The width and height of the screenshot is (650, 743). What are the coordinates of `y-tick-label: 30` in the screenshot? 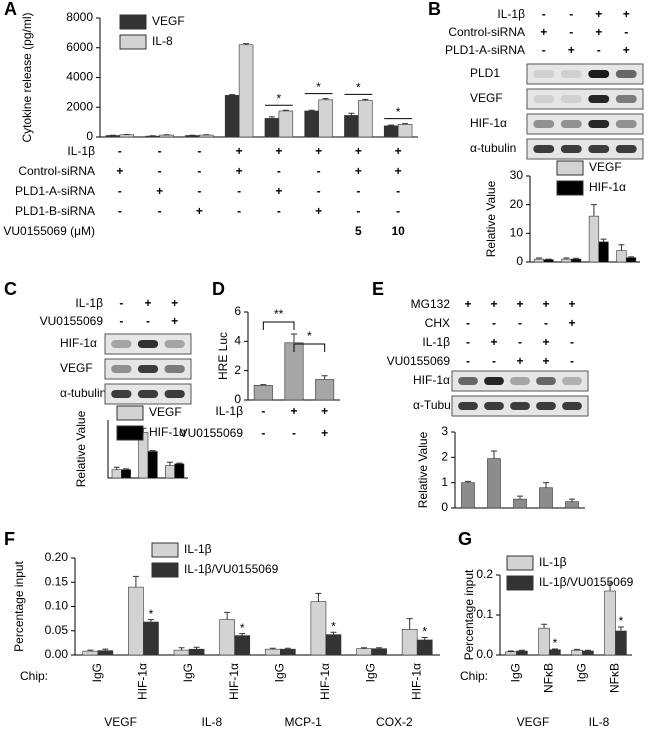 It's located at (517, 175).